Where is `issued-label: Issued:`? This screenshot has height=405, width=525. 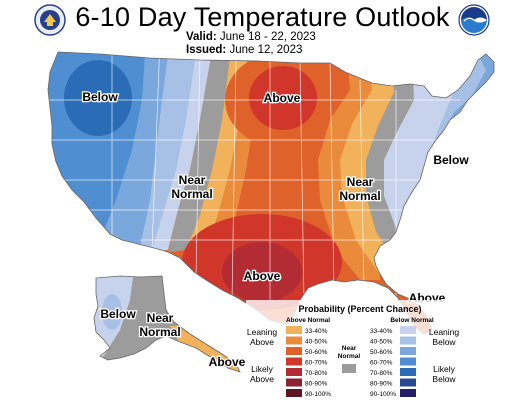
issued-label: Issued: is located at coordinates (206, 50).